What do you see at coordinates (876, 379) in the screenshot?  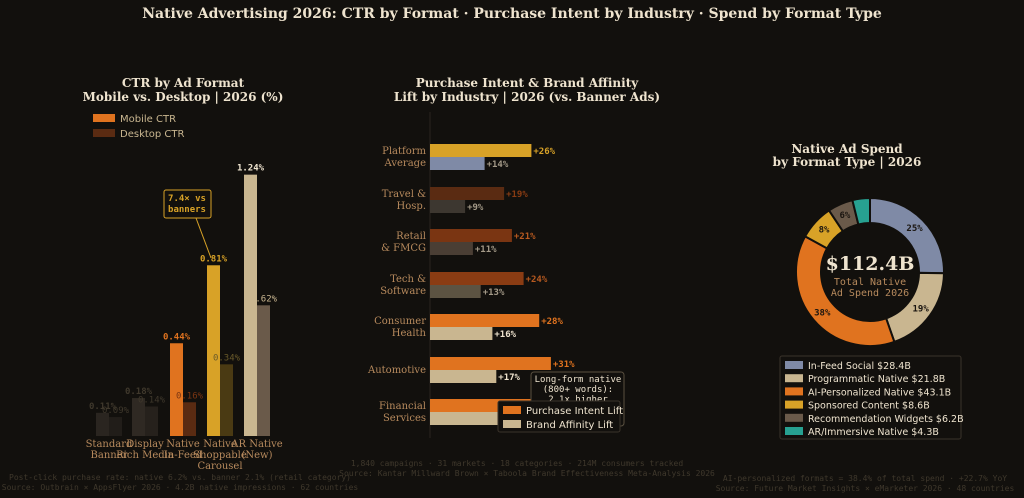 I see `spend-legend-label: Programmatic Native $21.8B` at bounding box center [876, 379].